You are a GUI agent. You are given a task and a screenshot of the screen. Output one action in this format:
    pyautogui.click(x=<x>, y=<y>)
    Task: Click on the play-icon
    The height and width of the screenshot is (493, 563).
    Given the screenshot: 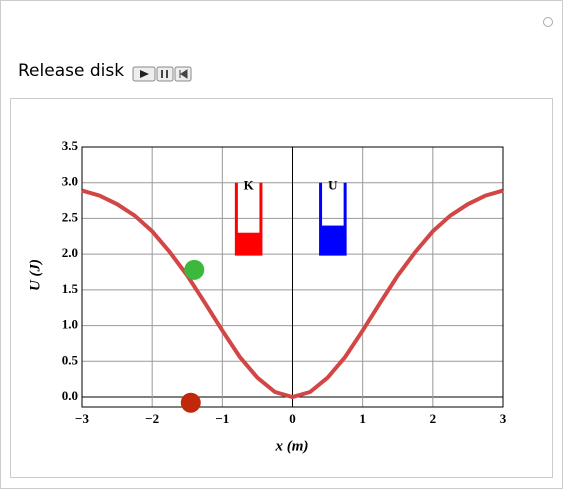 What is the action you would take?
    pyautogui.click(x=144, y=74)
    